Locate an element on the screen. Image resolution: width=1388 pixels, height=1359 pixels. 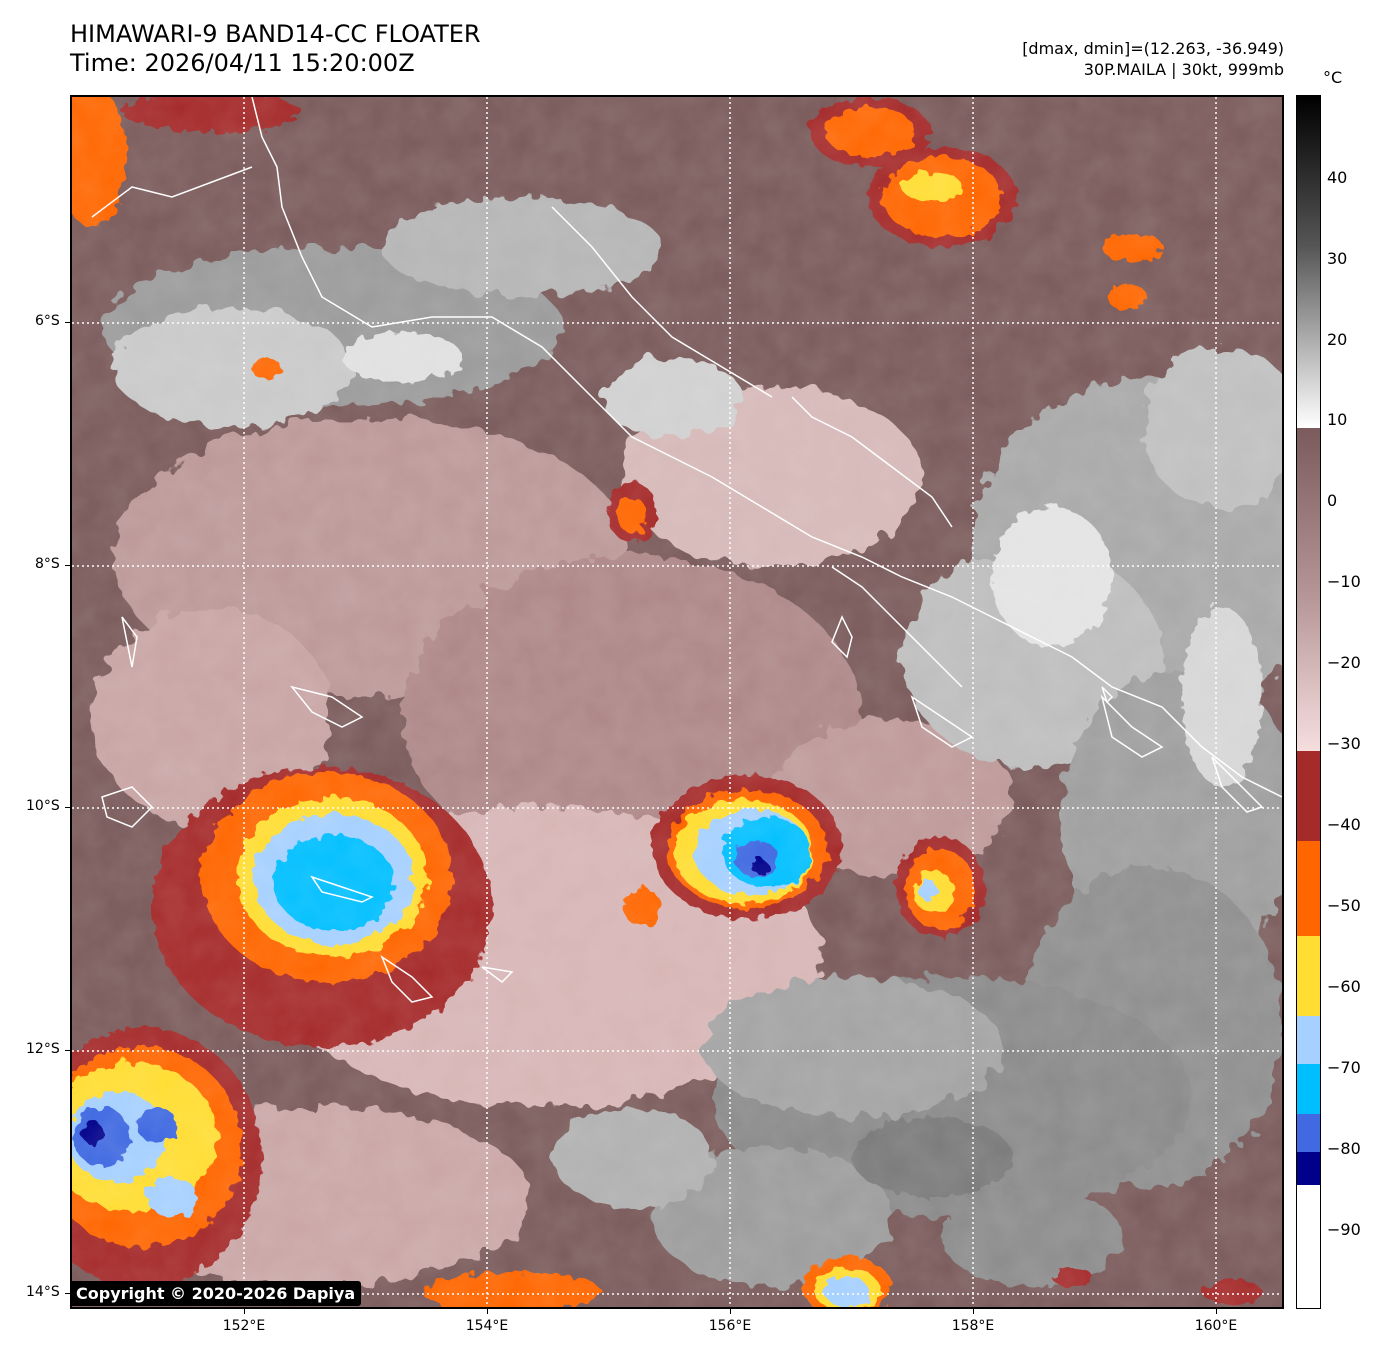
colorbar-unit: °C is located at coordinates (1333, 77).